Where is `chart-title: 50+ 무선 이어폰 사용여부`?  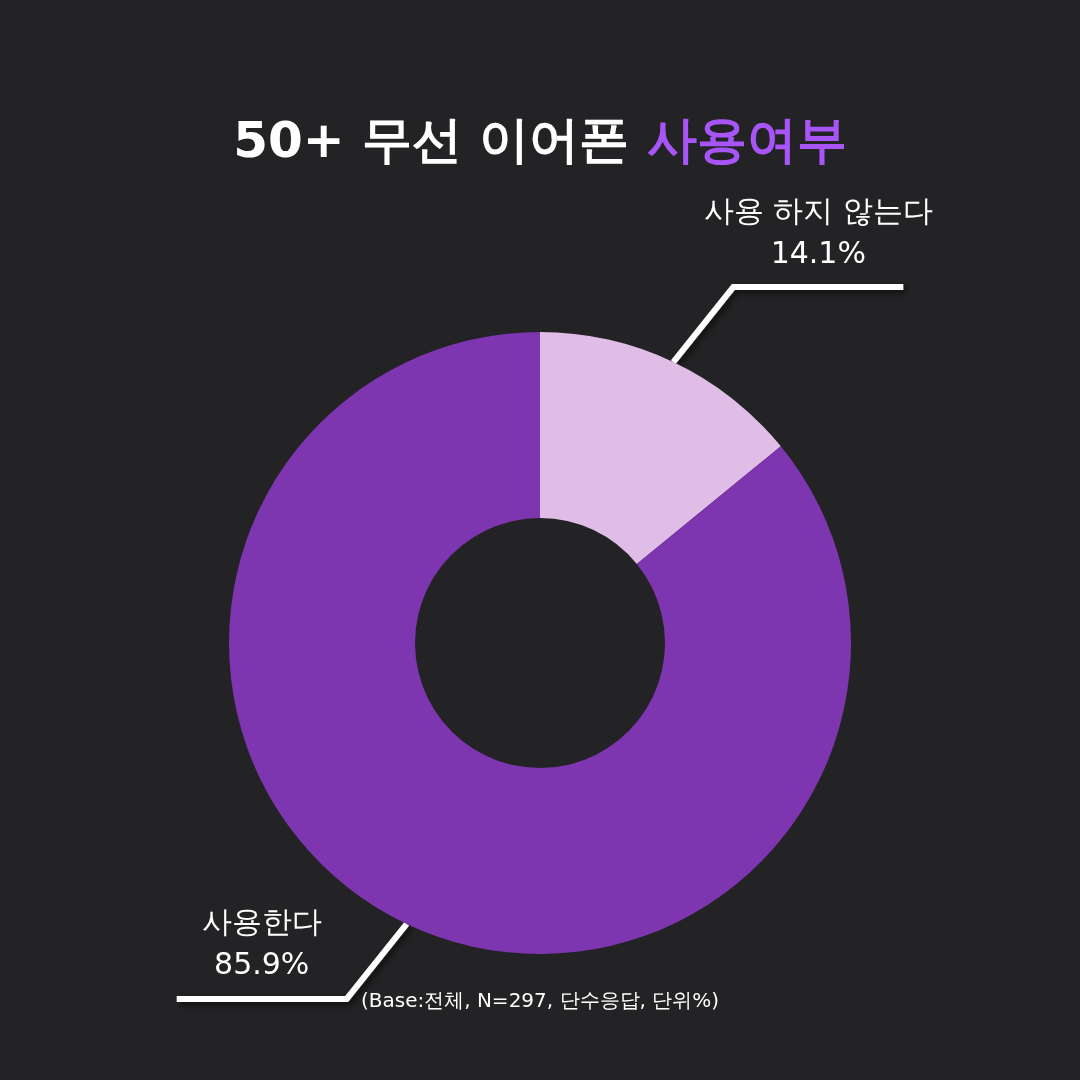
chart-title: 50+ 무선 이어폰 사용여부 is located at coordinates (540, 140).